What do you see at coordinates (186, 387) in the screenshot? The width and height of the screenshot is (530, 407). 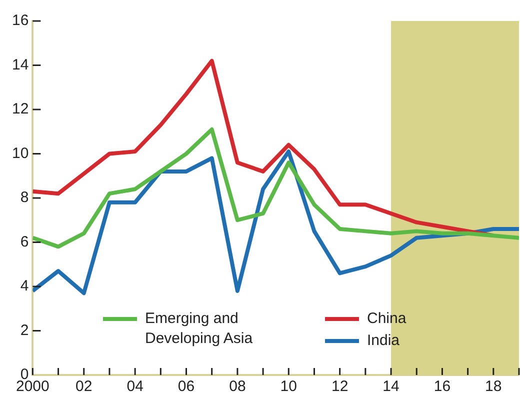 I see `x-tick-label: 06` at bounding box center [186, 387].